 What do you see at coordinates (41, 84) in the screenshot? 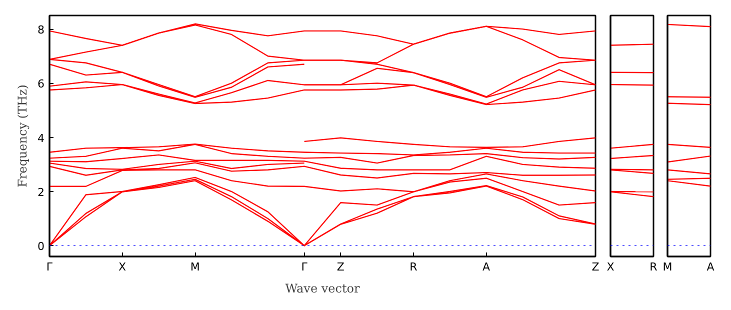
I see `y-tick-label: 6` at bounding box center [41, 84].